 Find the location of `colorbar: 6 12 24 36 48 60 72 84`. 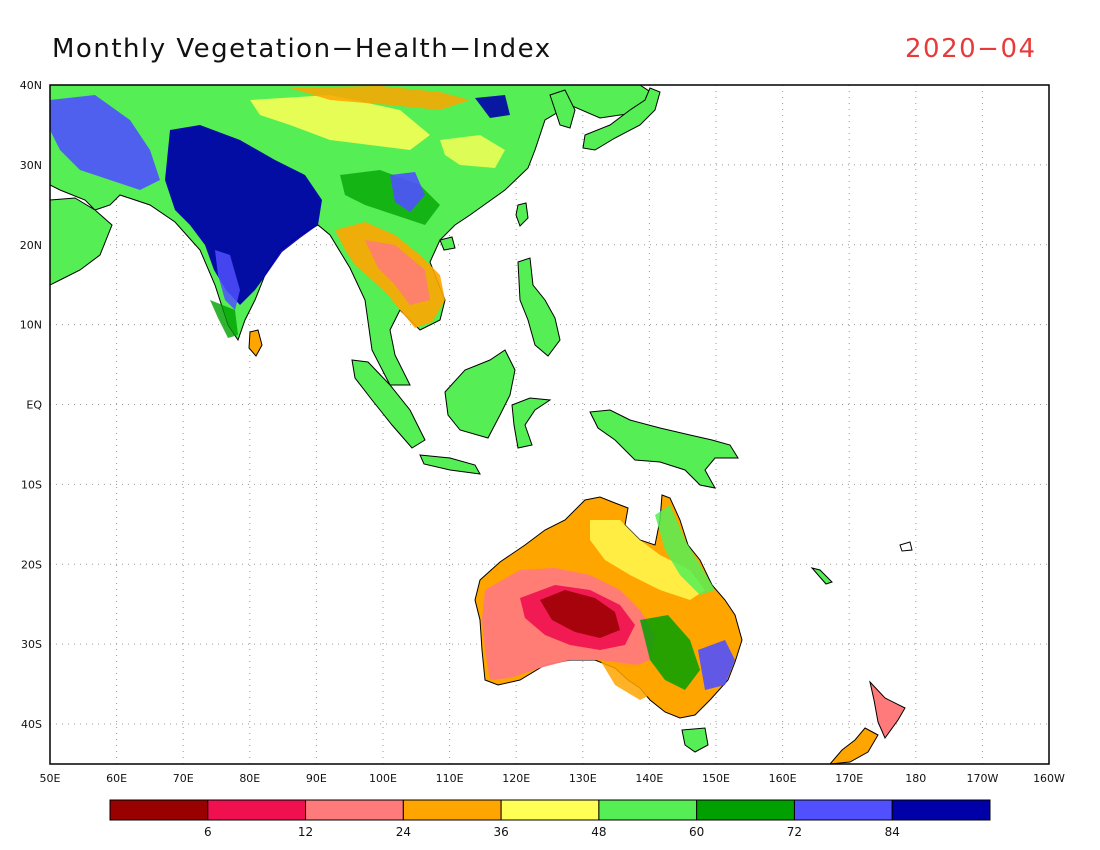

colorbar: 6 12 24 36 48 60 72 84 is located at coordinates (550, 819).